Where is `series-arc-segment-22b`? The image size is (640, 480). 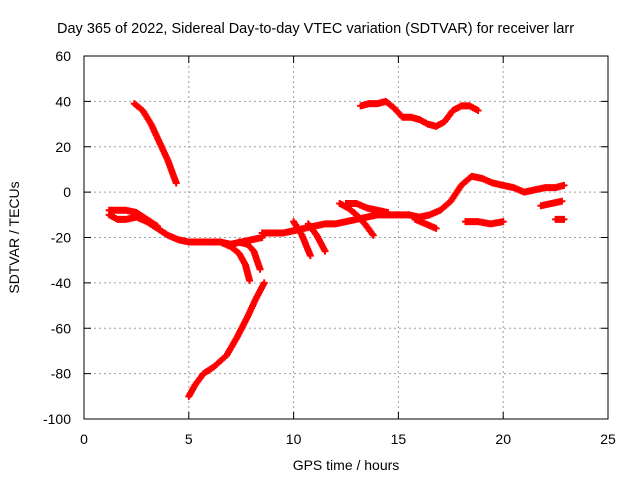
series-arc-segment-22b is located at coordinates (560, 219).